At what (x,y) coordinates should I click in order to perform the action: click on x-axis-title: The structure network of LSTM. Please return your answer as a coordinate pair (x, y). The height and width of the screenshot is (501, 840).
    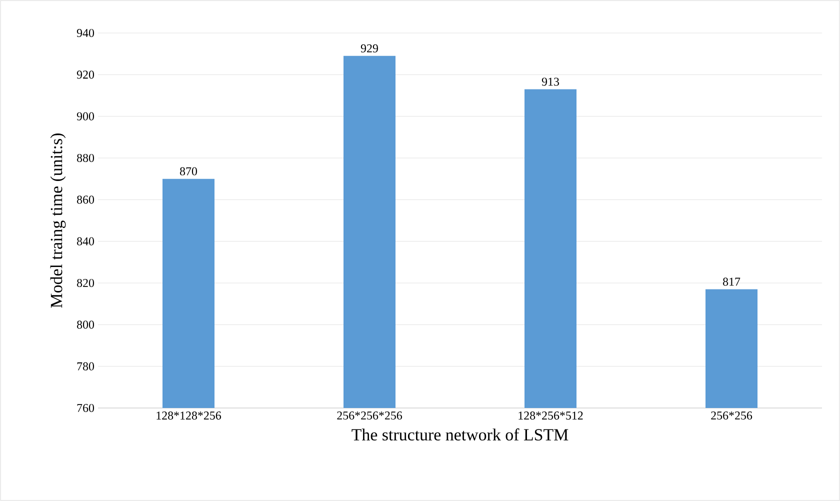
    Looking at the image, I should click on (460, 434).